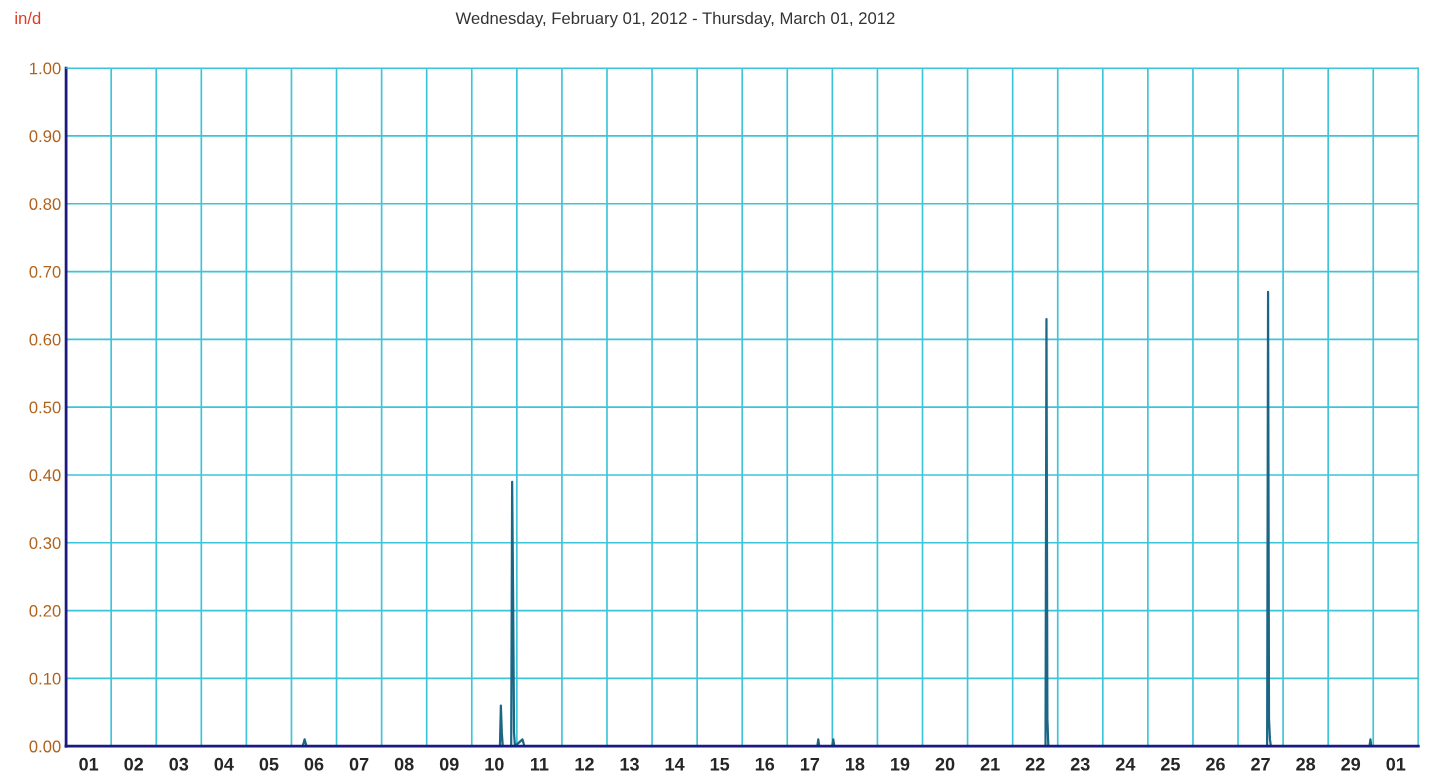  Describe the element at coordinates (45, 136) in the screenshot. I see `y-tick-label: 0.90` at that location.